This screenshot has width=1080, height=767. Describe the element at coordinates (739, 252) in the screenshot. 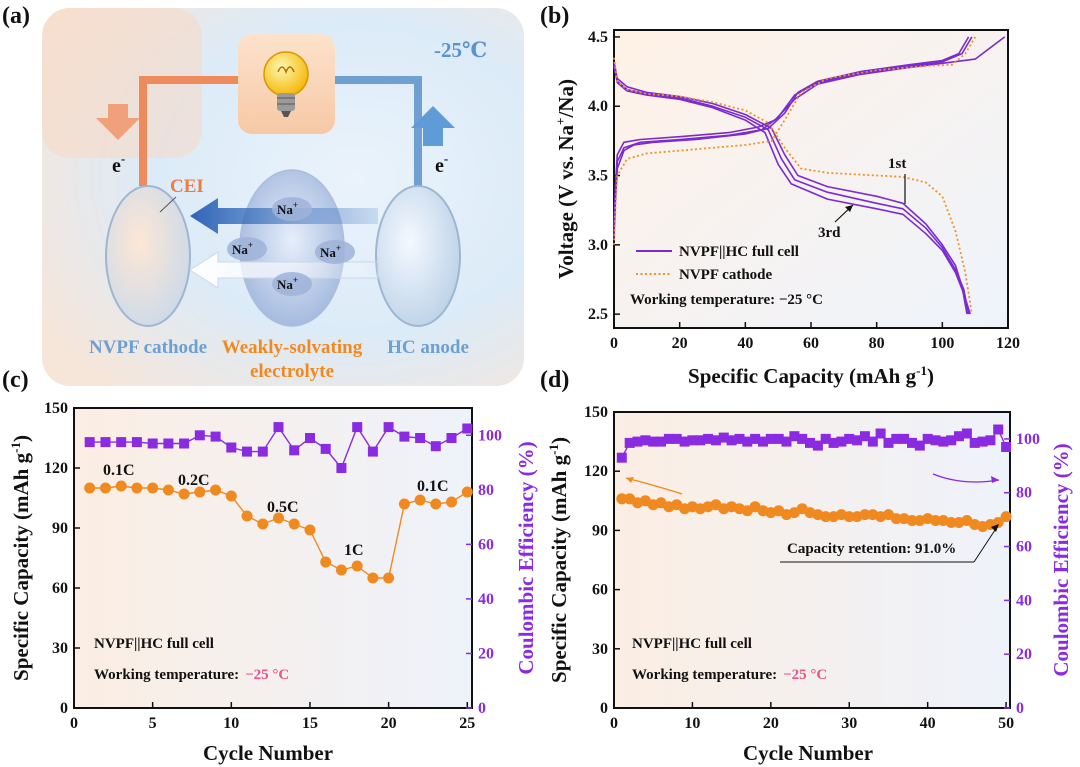

I see `legend-label-full-cell: NVPF||HC full cell` at that location.